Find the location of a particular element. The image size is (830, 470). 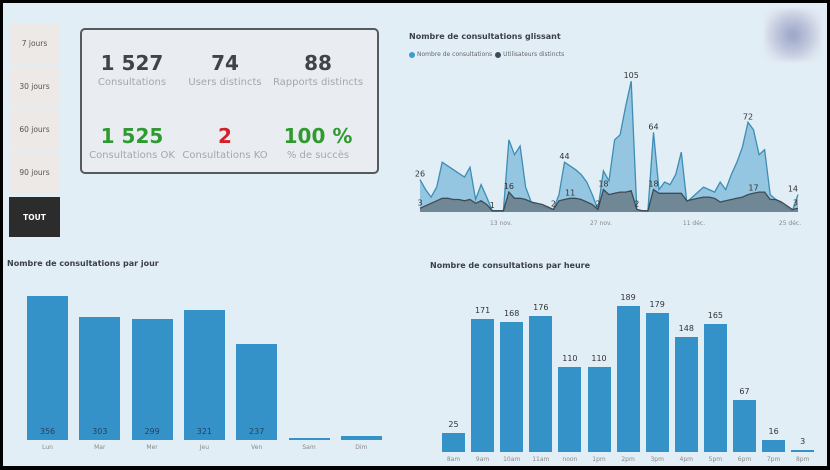

x-axis-label: 2pm is located at coordinates (628, 459).